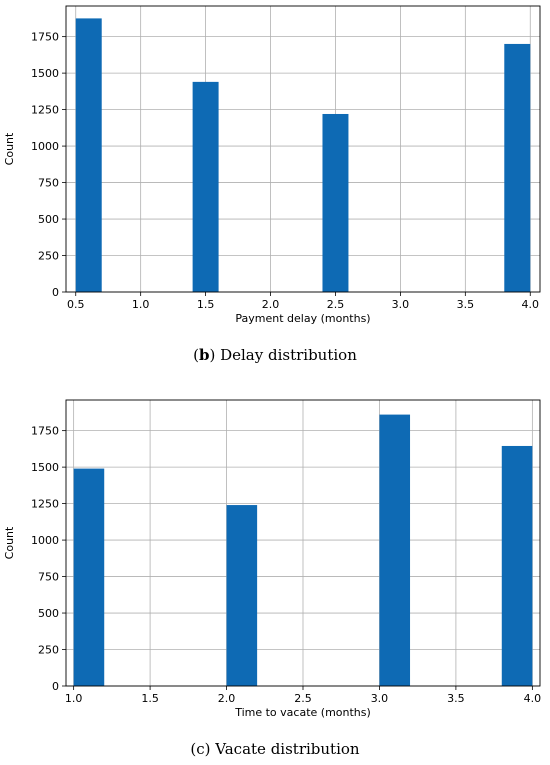  I want to click on x-tick-label: 0.5, so click(76, 304).